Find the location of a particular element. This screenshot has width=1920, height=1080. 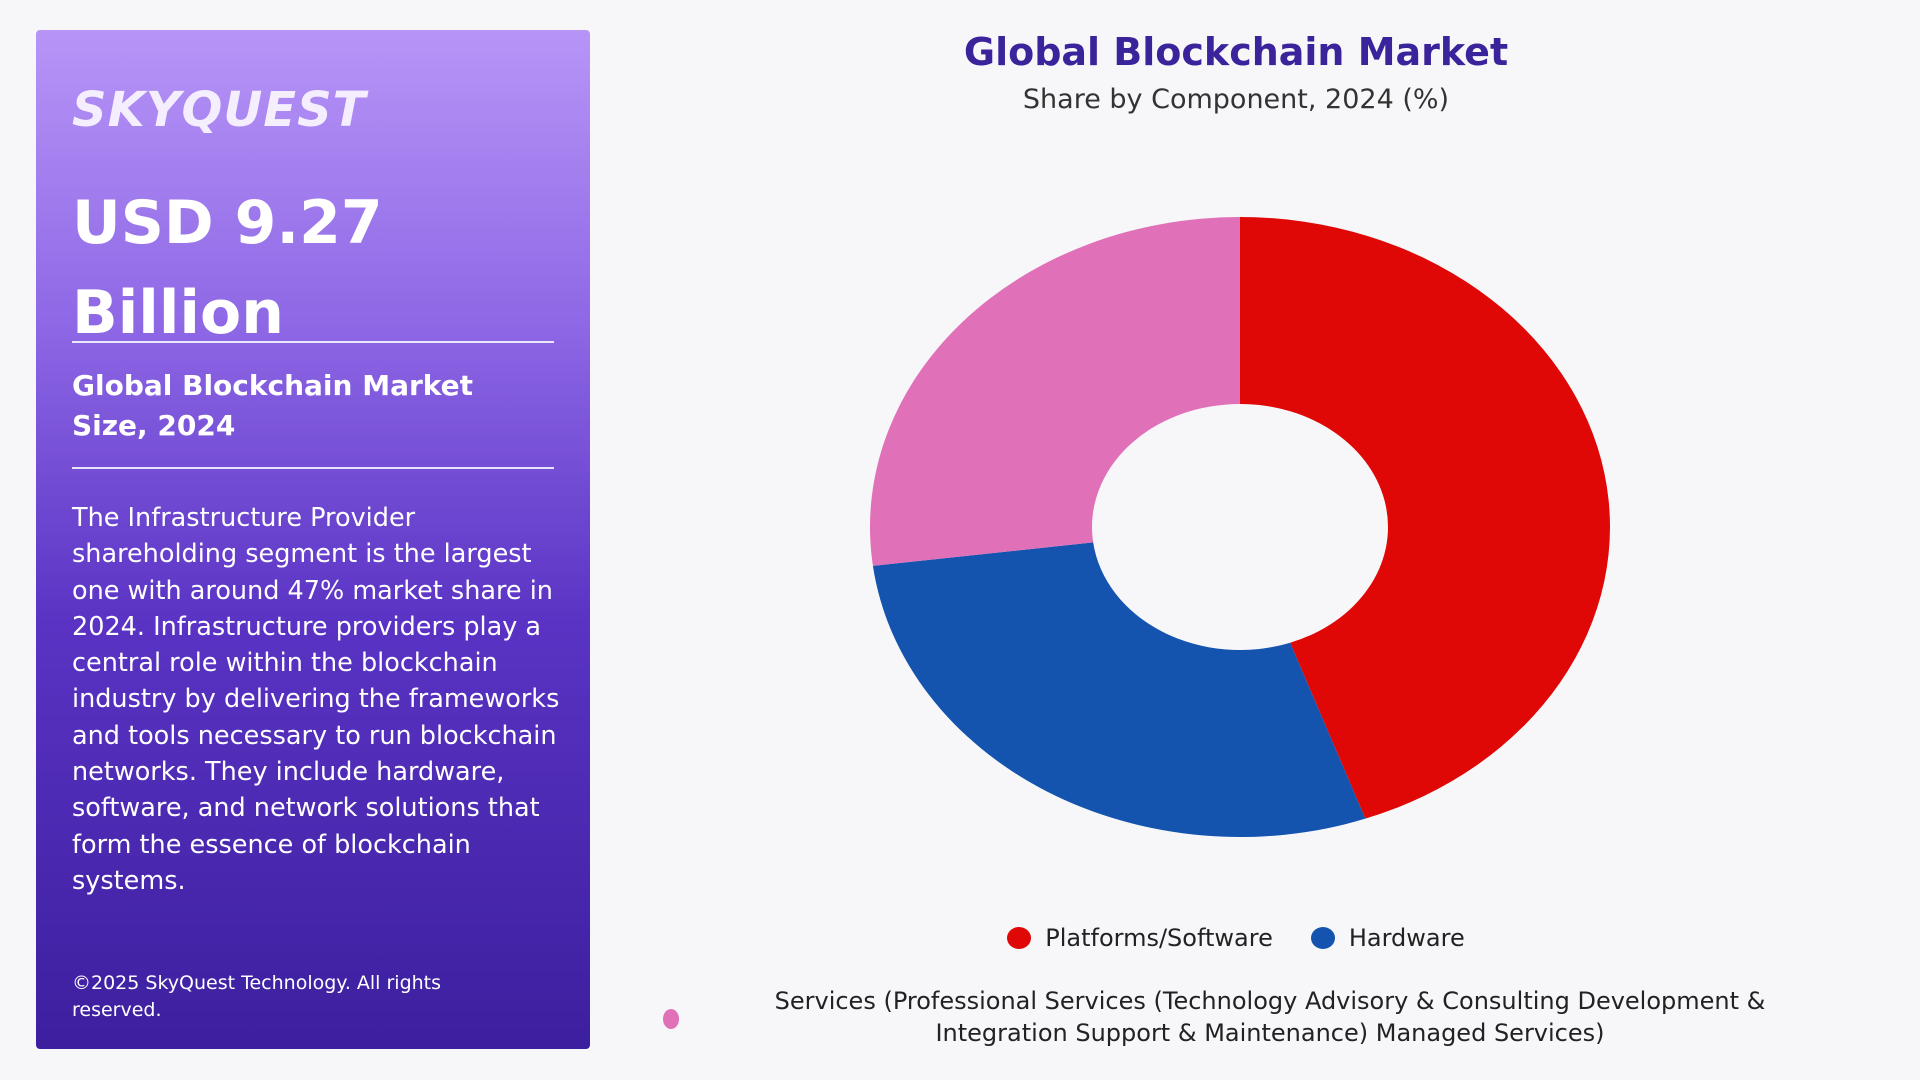

chart-subtitle: Share by Component, 2024 (%) is located at coordinates (1236, 99).